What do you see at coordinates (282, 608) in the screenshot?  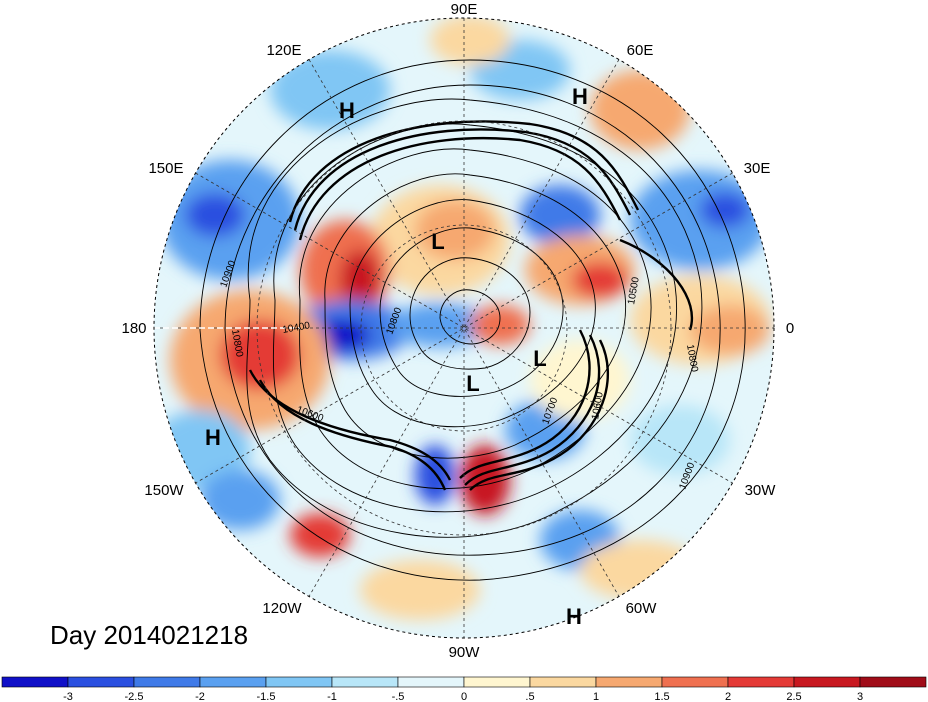 I see `lon-label-120w: 120W` at bounding box center [282, 608].